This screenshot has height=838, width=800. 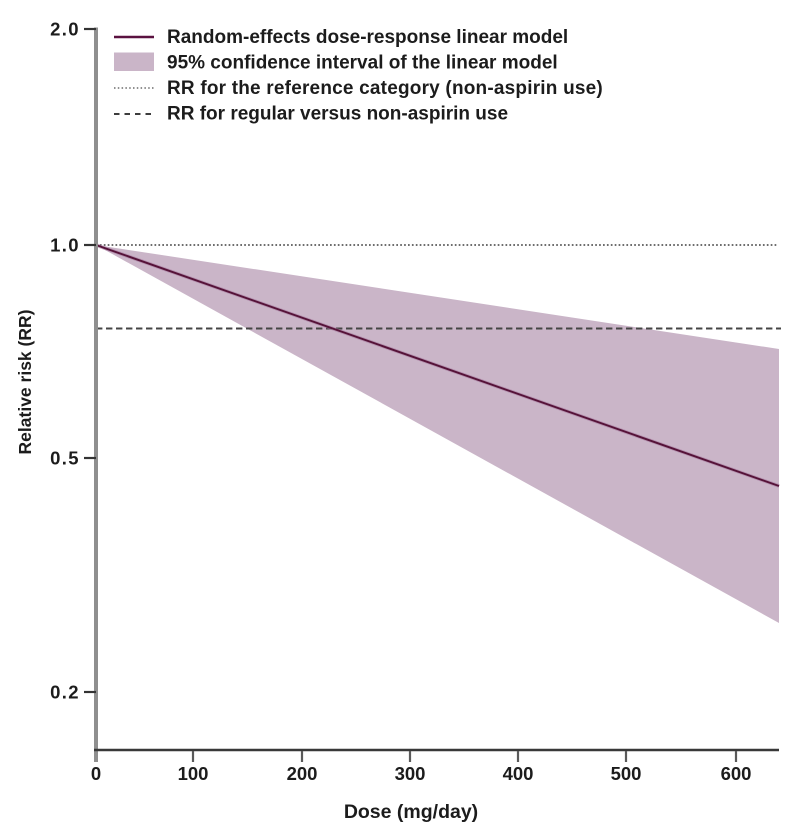 What do you see at coordinates (626, 773) in the screenshot?
I see `svg-text: 500` at bounding box center [626, 773].